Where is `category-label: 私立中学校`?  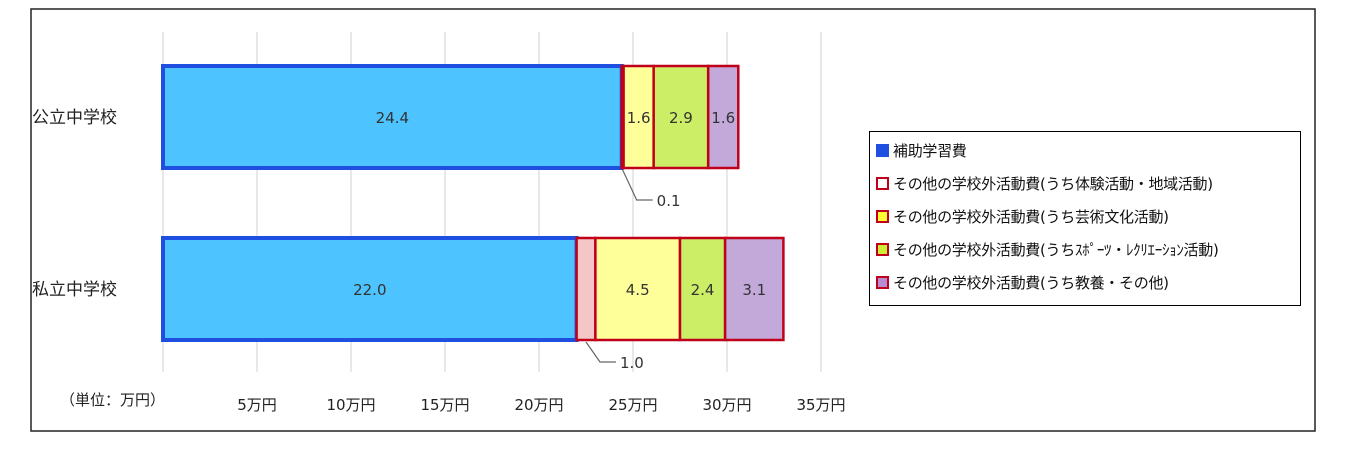 category-label: 私立中学校 is located at coordinates (74, 290).